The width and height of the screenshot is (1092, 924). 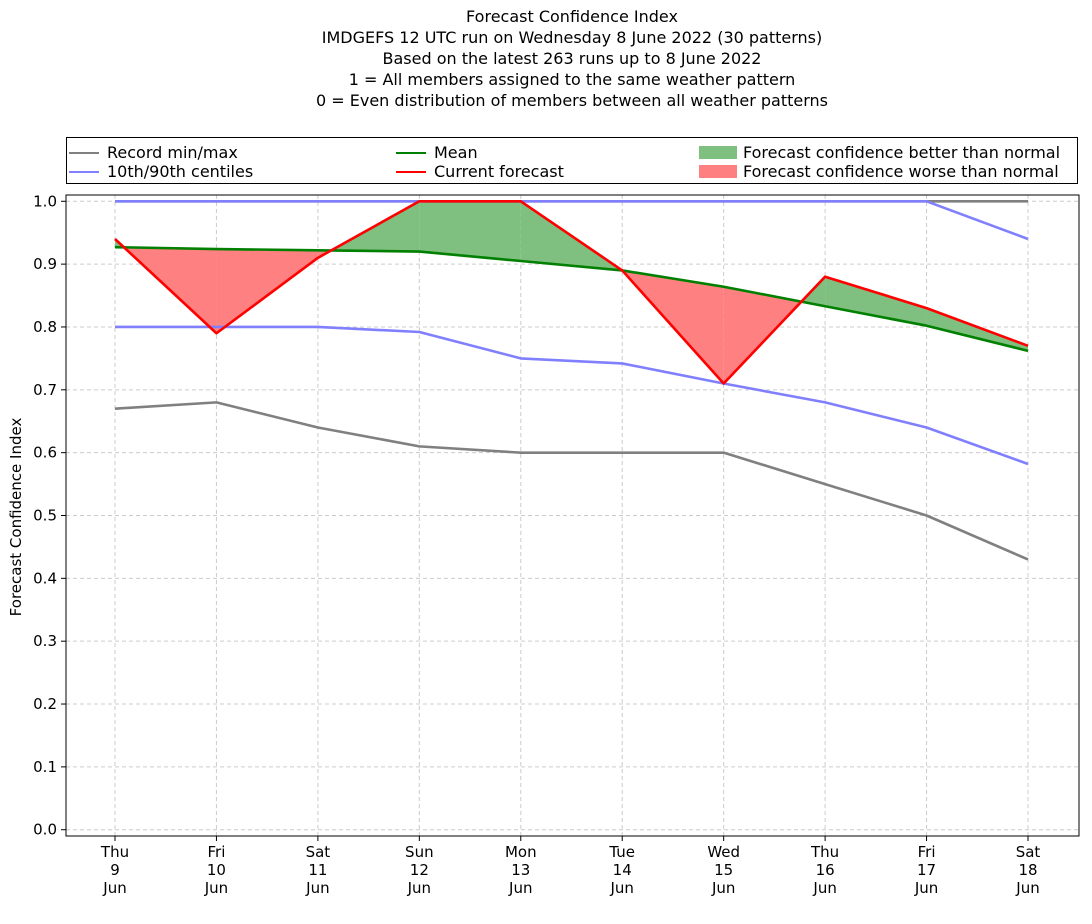 I want to click on x-tick-label: Sun, so click(x=419, y=852).